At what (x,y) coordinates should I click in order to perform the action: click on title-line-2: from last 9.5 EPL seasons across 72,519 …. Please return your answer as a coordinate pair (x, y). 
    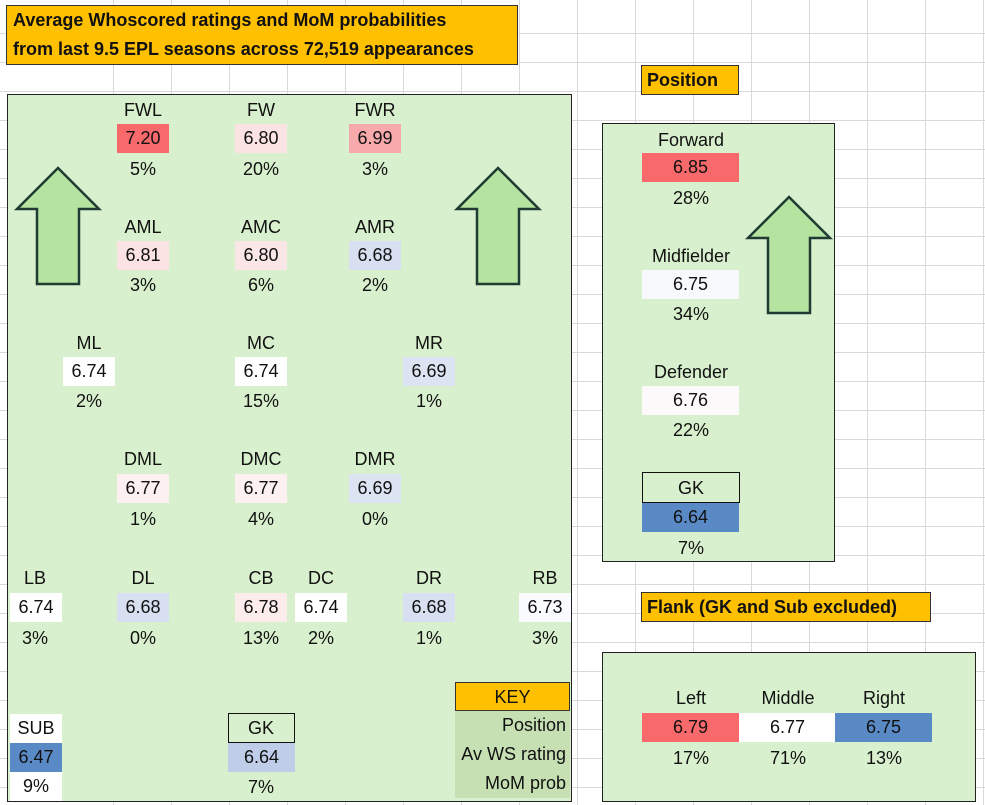
    Looking at the image, I should click on (243, 49).